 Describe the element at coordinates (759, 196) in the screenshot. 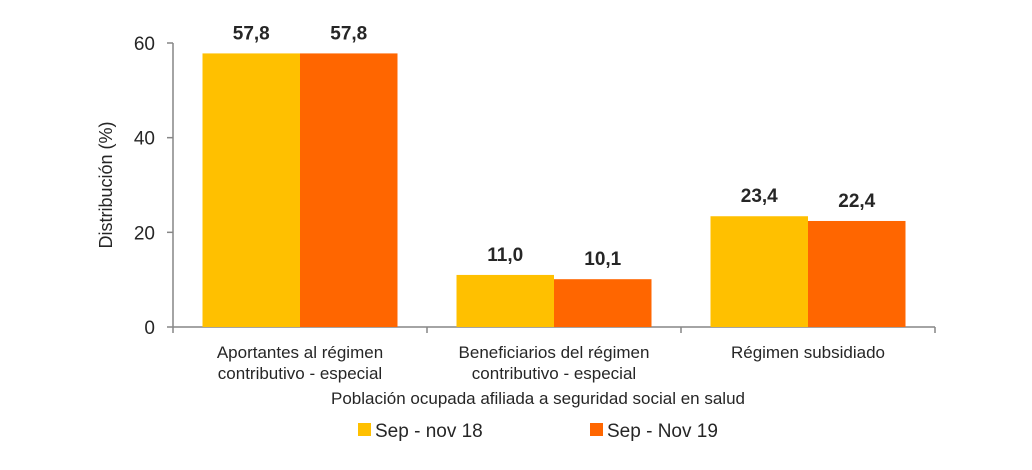

I see `data-label: 23,4` at that location.